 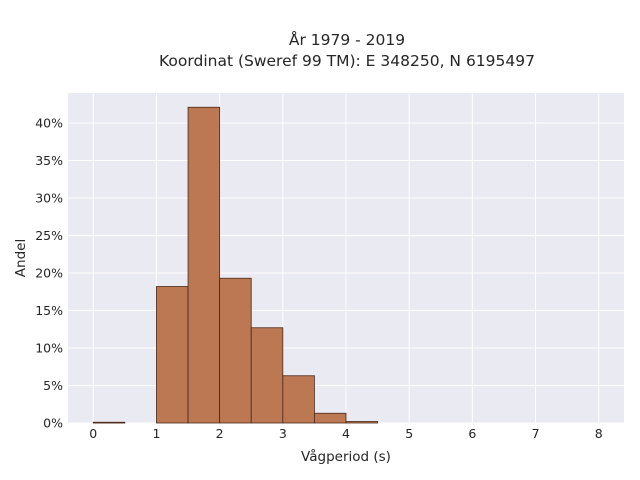 I want to click on x-axis-ticks: 0 1 2 3 4 5 6 7 8, so click(x=345, y=433).